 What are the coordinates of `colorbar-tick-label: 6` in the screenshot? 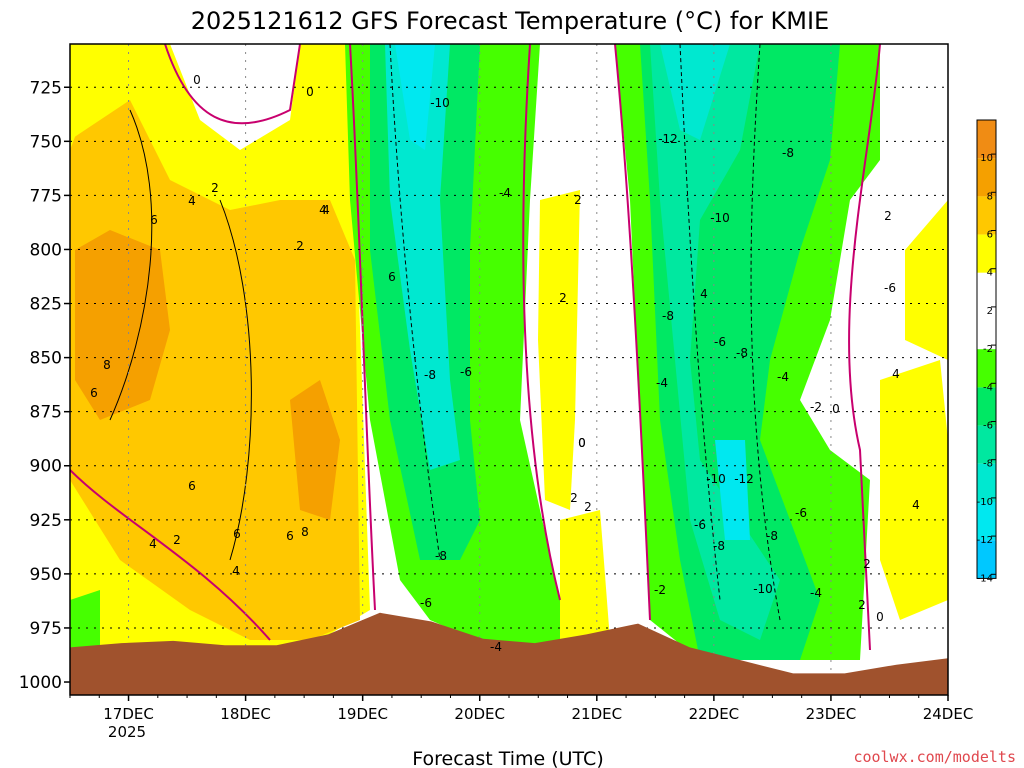 It's located at (990, 235).